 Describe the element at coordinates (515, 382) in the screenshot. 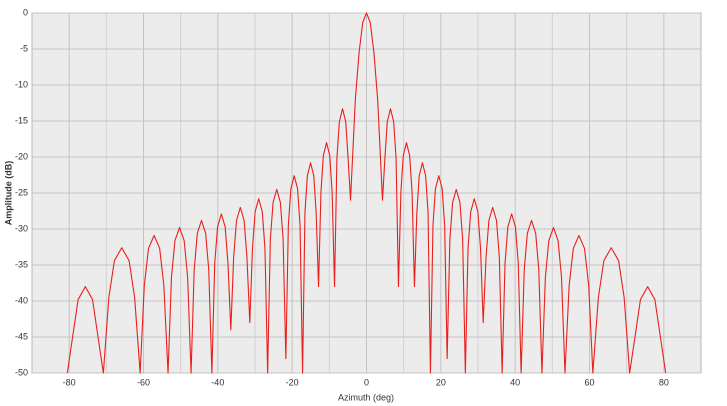

I see `x-tick-label: 40` at that location.